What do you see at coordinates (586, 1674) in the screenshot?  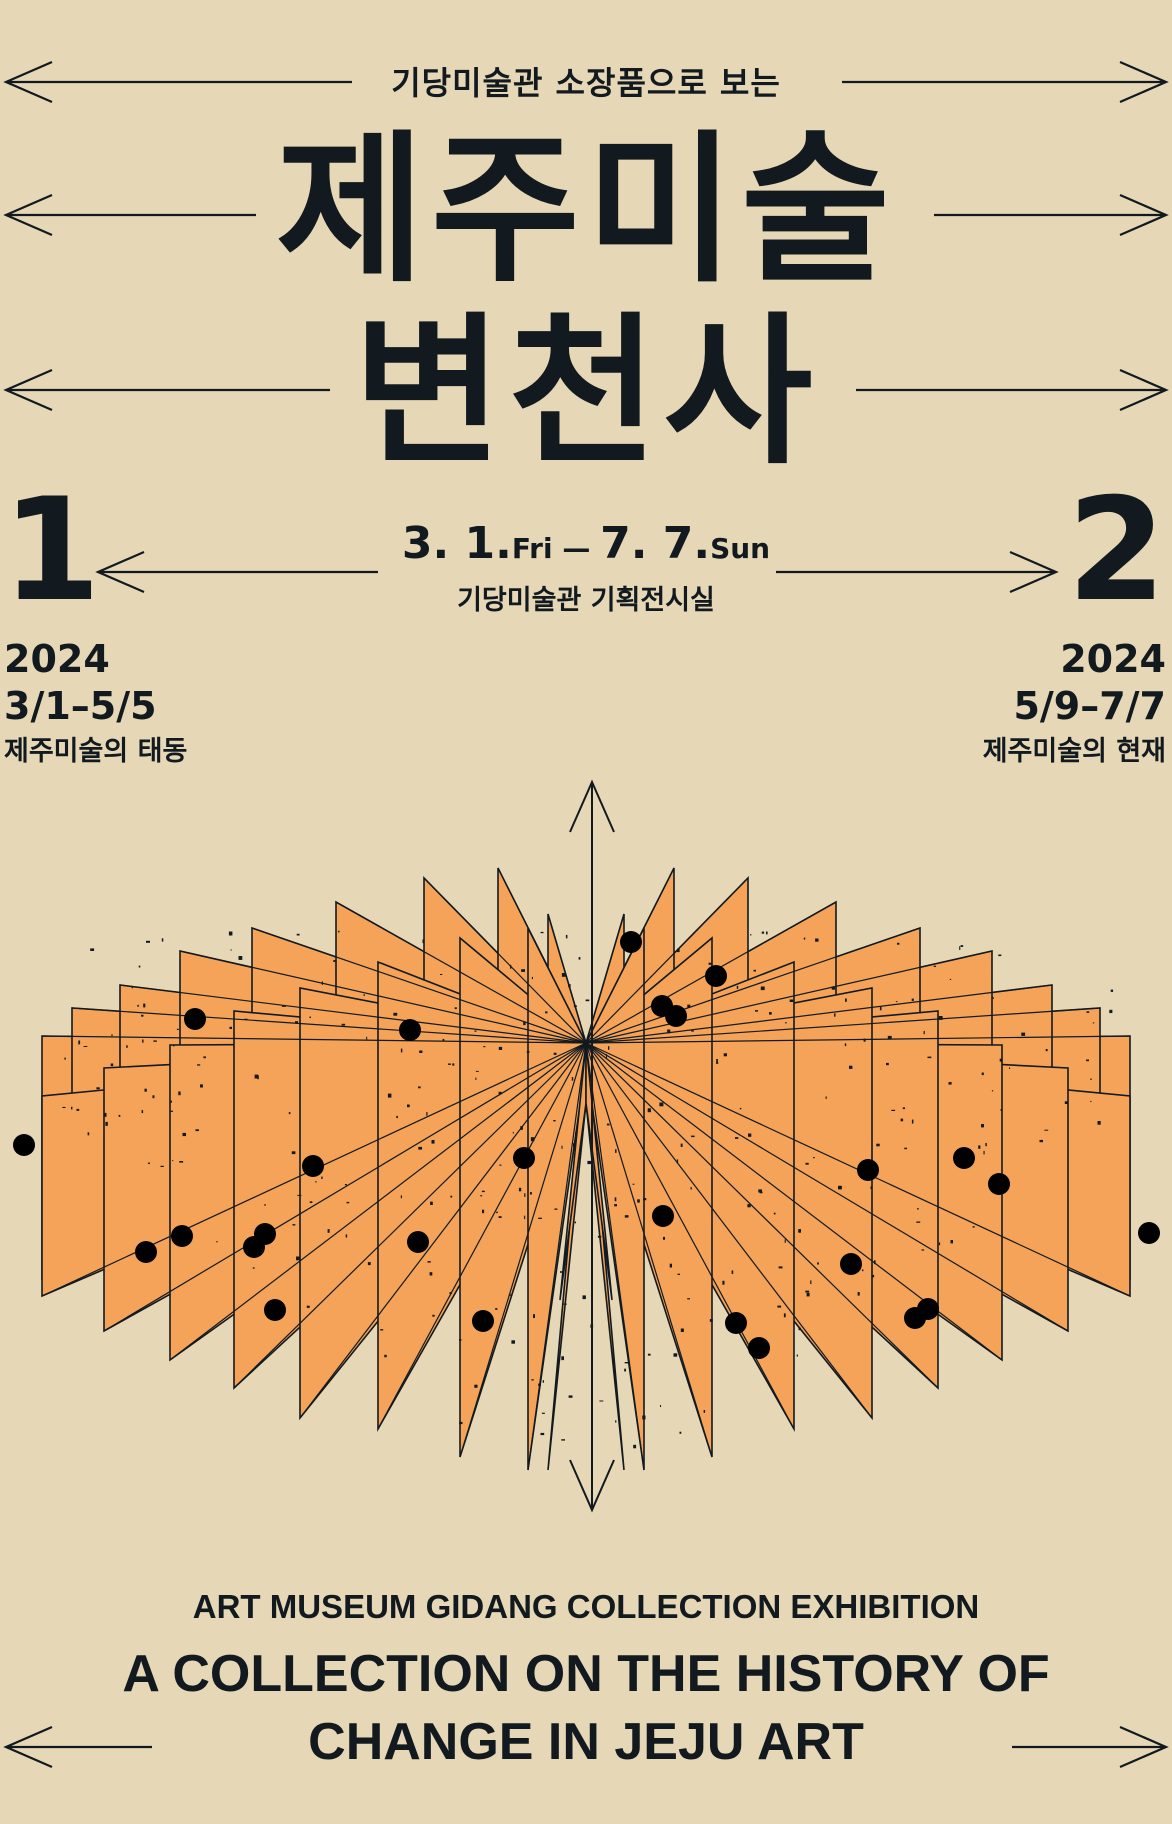 I see `english-title-line1: A COLLECTION ON THE HISTORY OF` at bounding box center [586, 1674].